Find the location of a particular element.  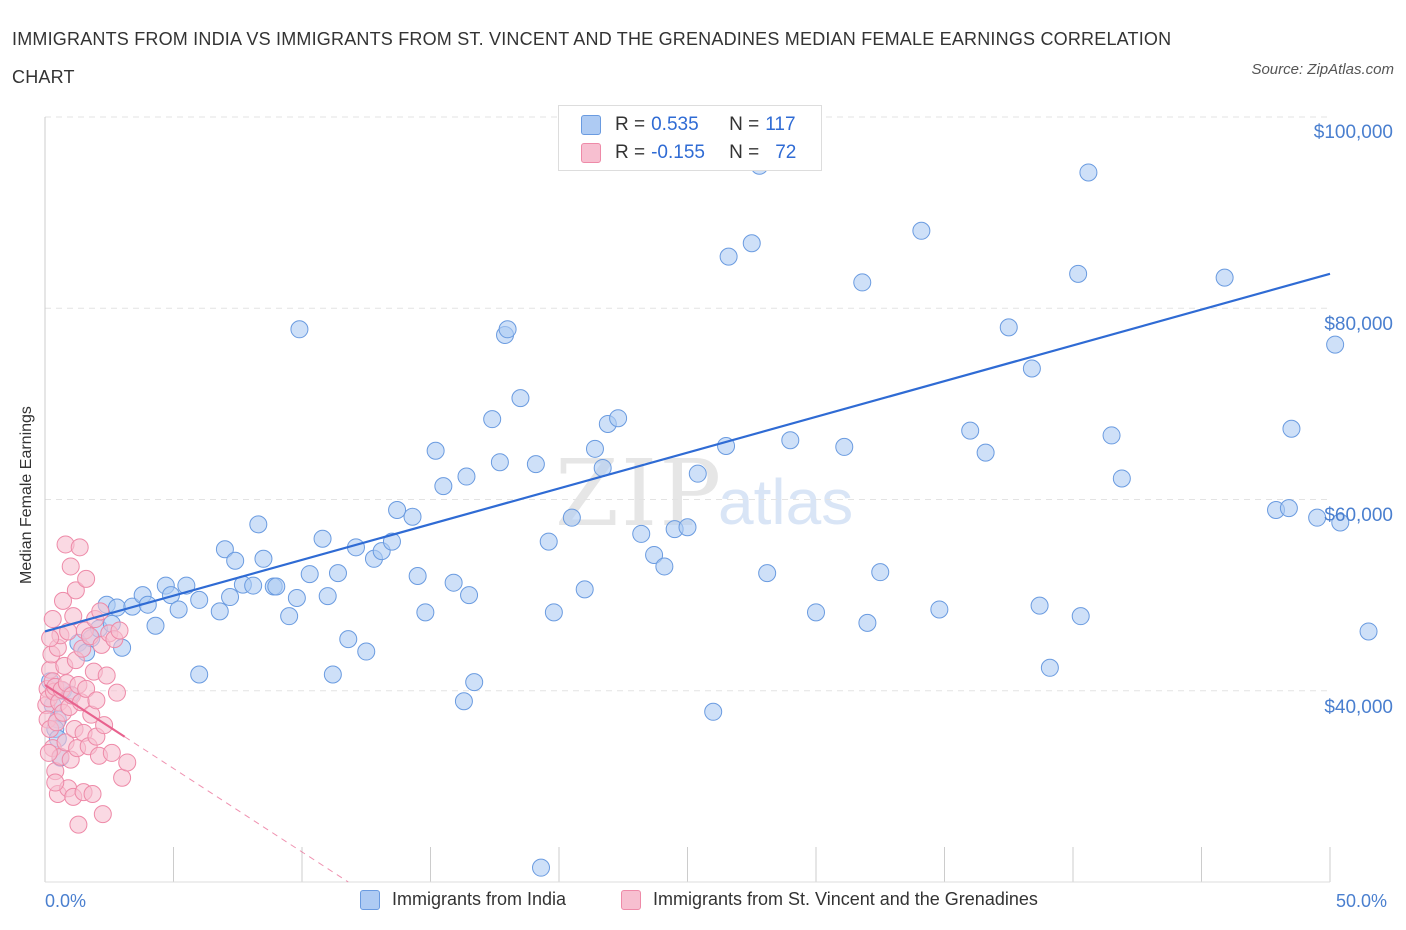

stats-row-svg: R = -0.155 N = 72 is located at coordinates (688, 153).